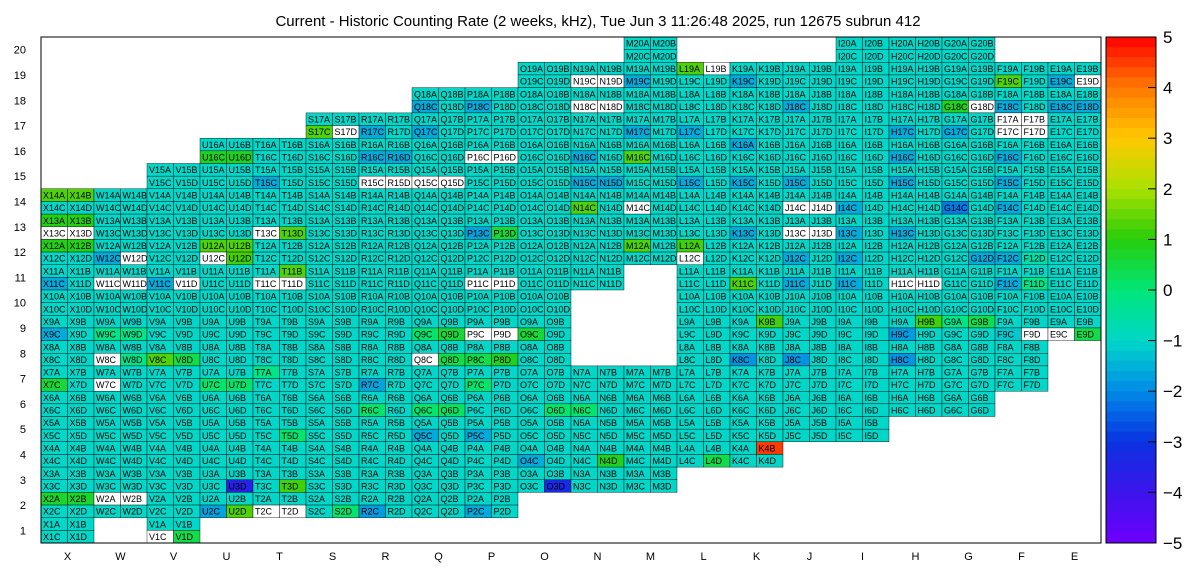 This screenshot has height=572, width=1196. What do you see at coordinates (1058, 322) in the screenshot?
I see `cell-label-E9A: E9A` at bounding box center [1058, 322].